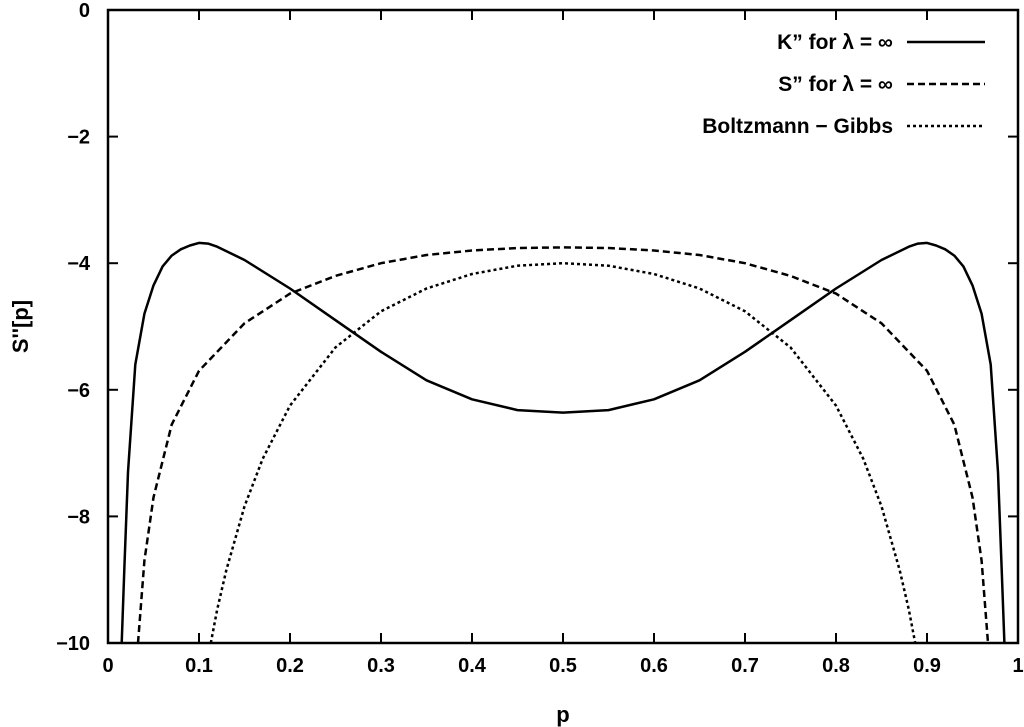 The height and width of the screenshot is (727, 1024). I want to click on x-axis-title: p, so click(562, 714).